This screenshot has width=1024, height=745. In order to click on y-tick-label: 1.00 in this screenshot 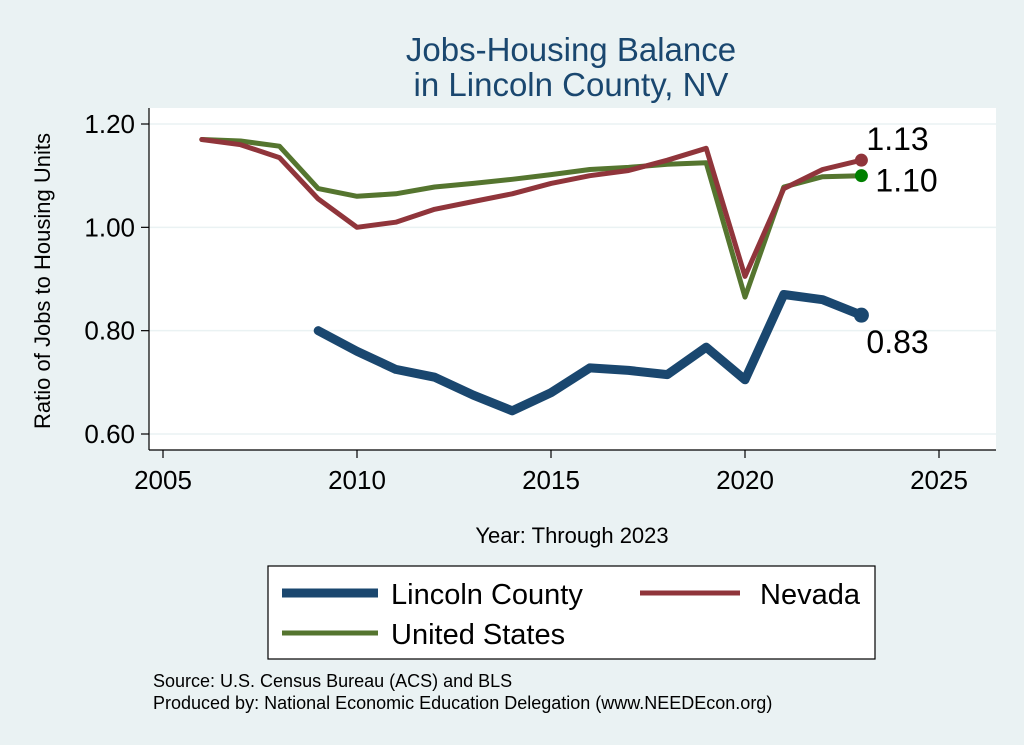, I will do `click(109, 227)`.